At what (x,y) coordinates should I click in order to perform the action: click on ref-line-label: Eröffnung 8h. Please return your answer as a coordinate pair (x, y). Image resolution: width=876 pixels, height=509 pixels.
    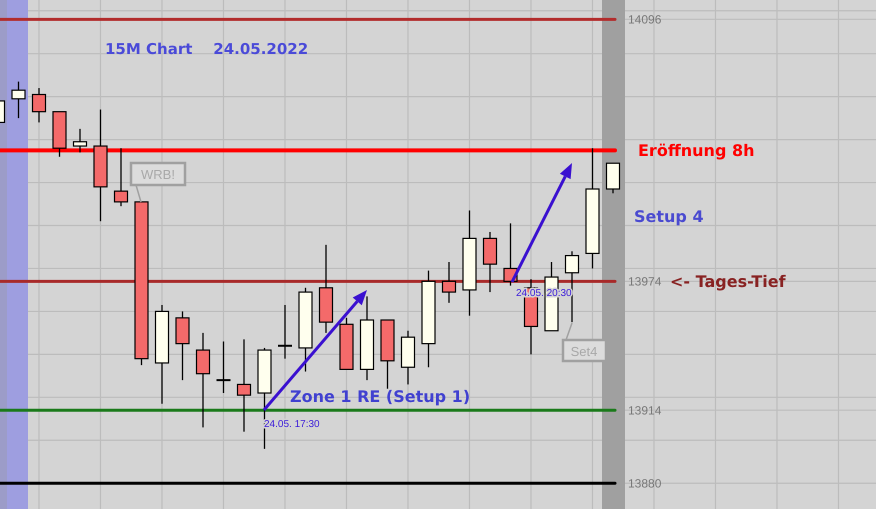
    Looking at the image, I should click on (696, 150).